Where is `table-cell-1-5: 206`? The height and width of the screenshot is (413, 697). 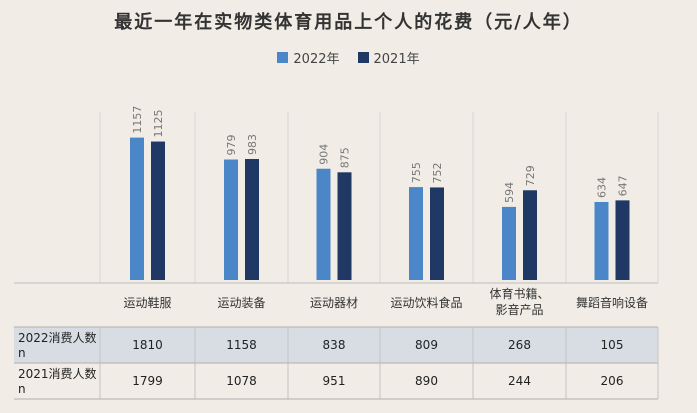
table-cell-1-5: 206 is located at coordinates (612, 381).